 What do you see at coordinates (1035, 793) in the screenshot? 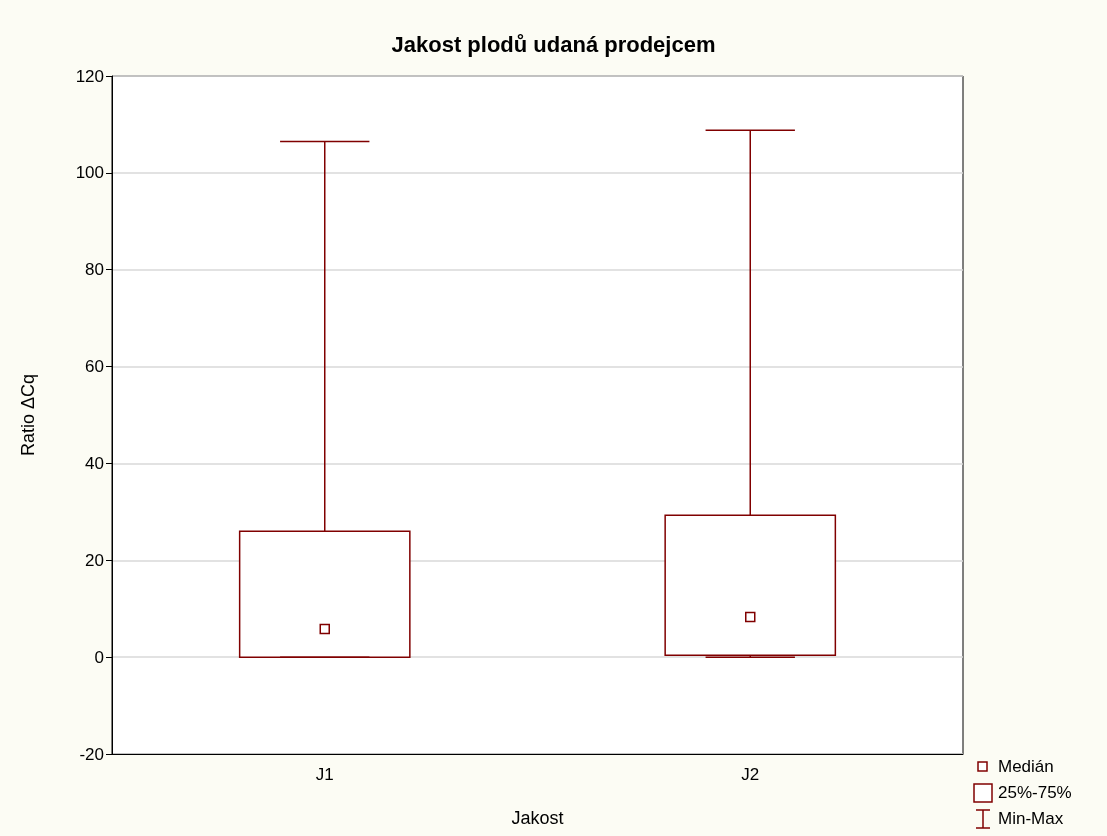
I see `text: 25%-75%` at bounding box center [1035, 793].